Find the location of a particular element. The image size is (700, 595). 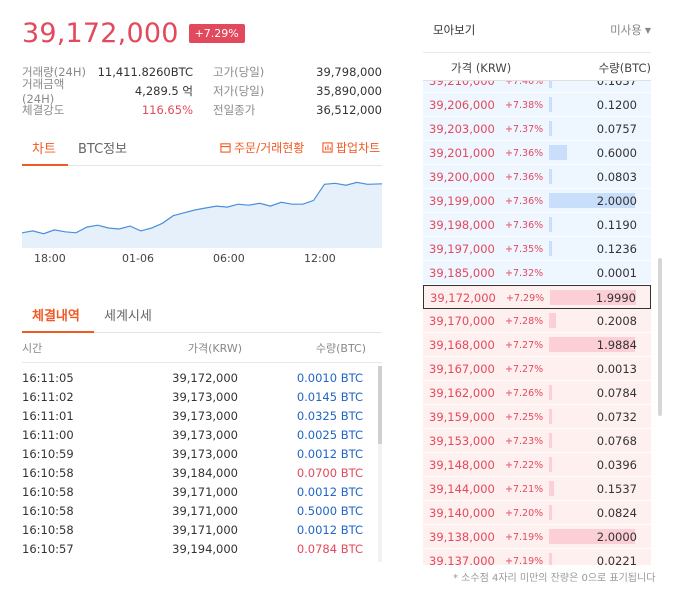

col-time: 시간 is located at coordinates (32, 348).